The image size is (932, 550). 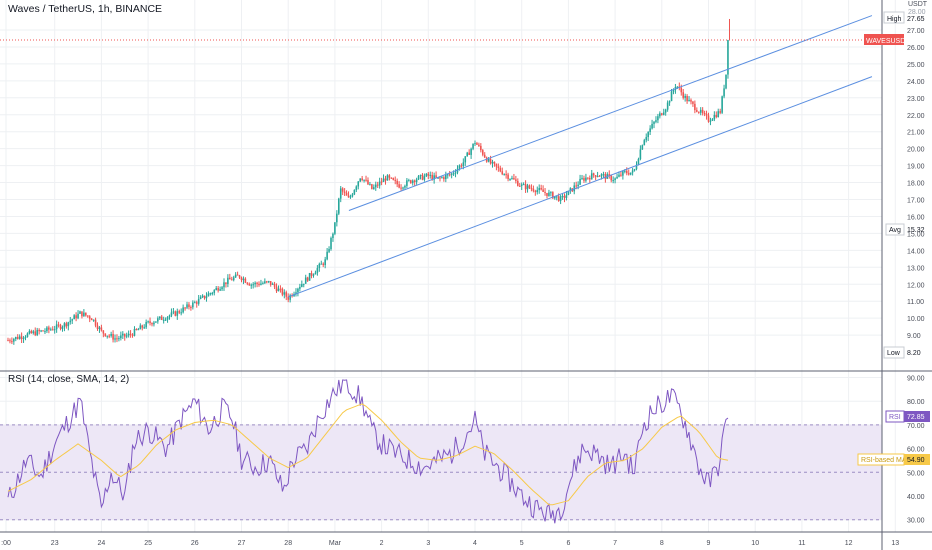 I want to click on rsi-tick-label: 50.00, so click(x=916, y=473).